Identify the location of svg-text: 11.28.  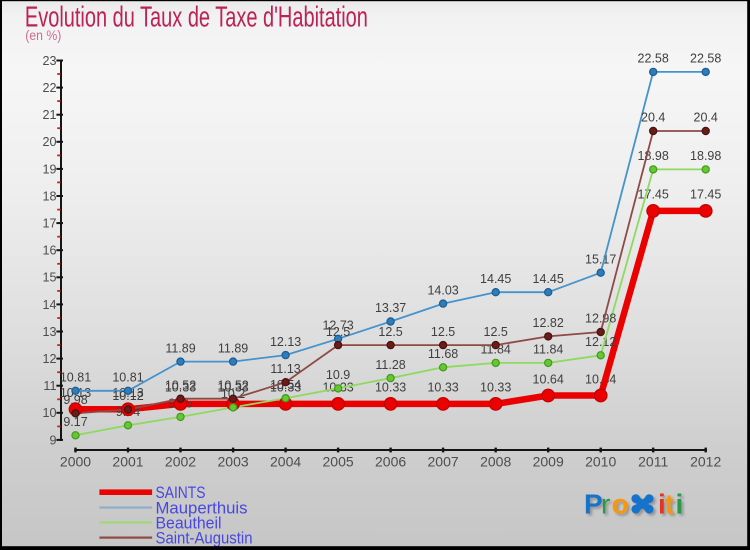
(390, 365).